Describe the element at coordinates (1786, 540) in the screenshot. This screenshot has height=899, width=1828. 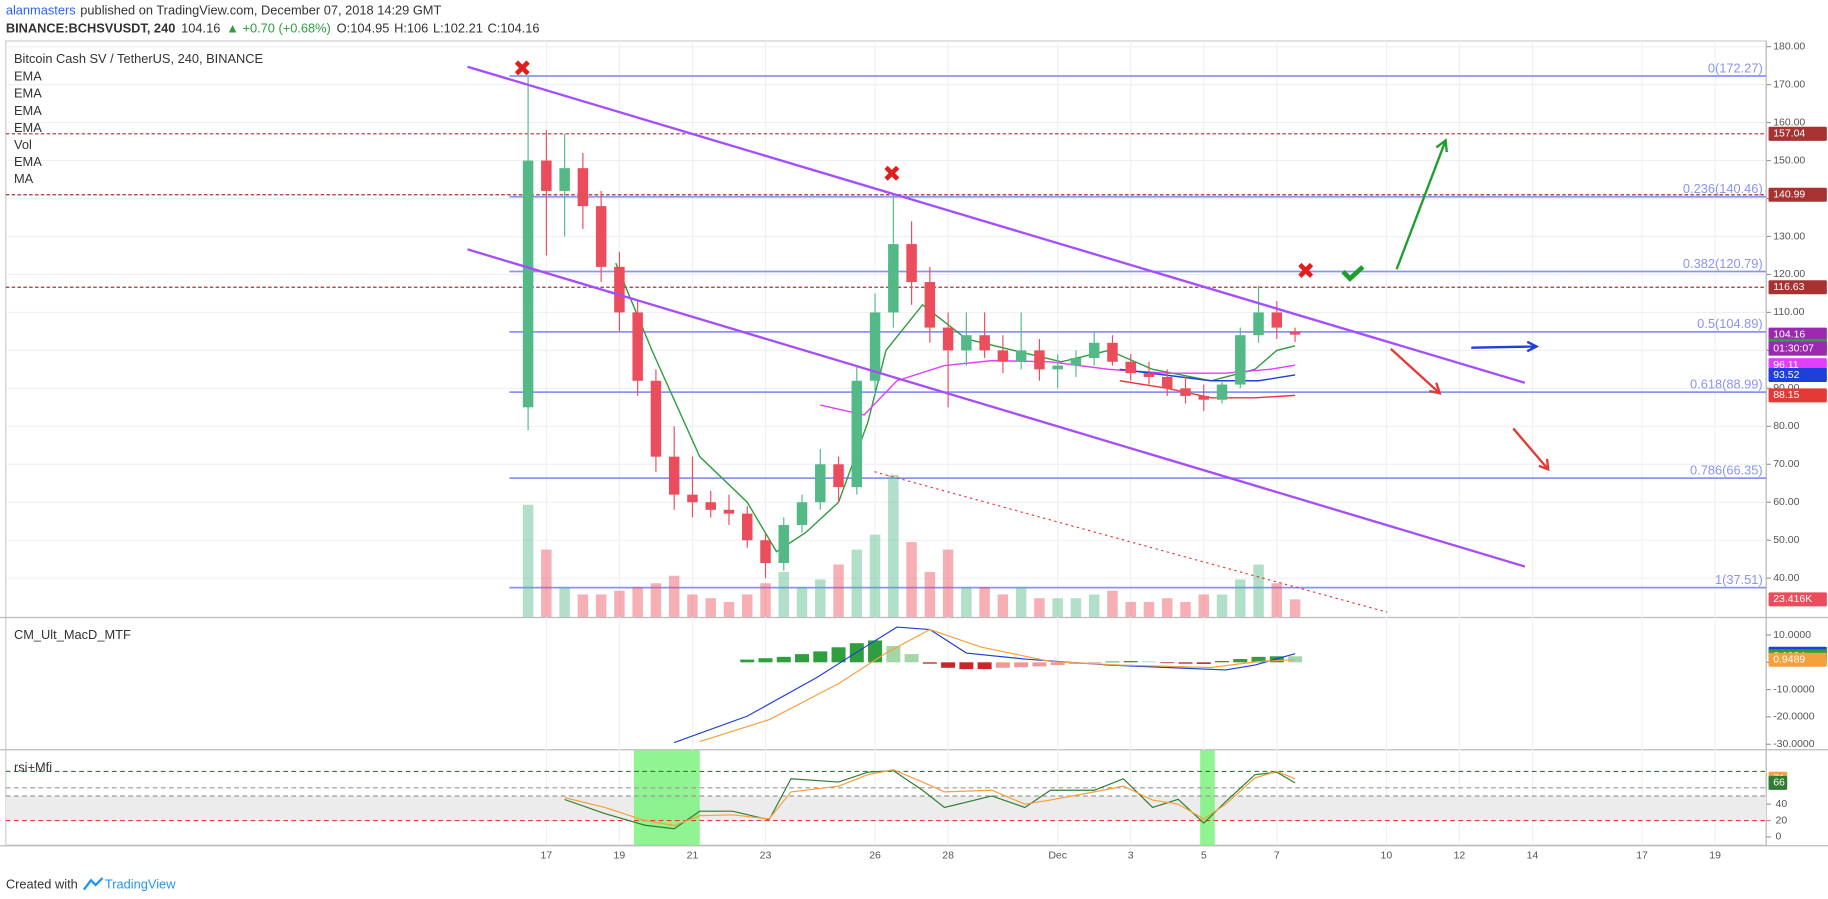
I see `y-tick-label: 50.00` at that location.